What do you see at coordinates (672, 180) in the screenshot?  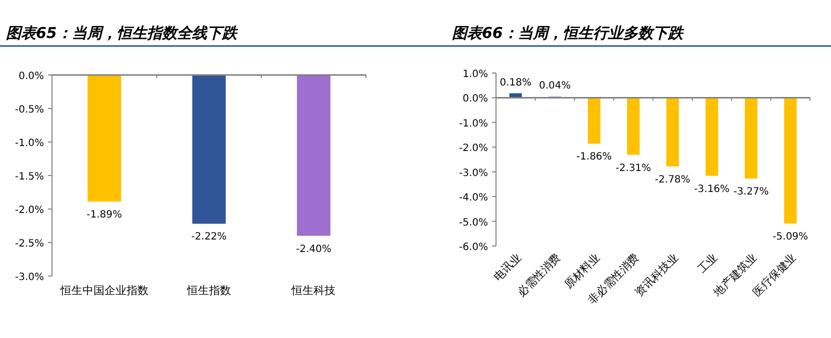 I see `data-label: -2.78%` at bounding box center [672, 180].